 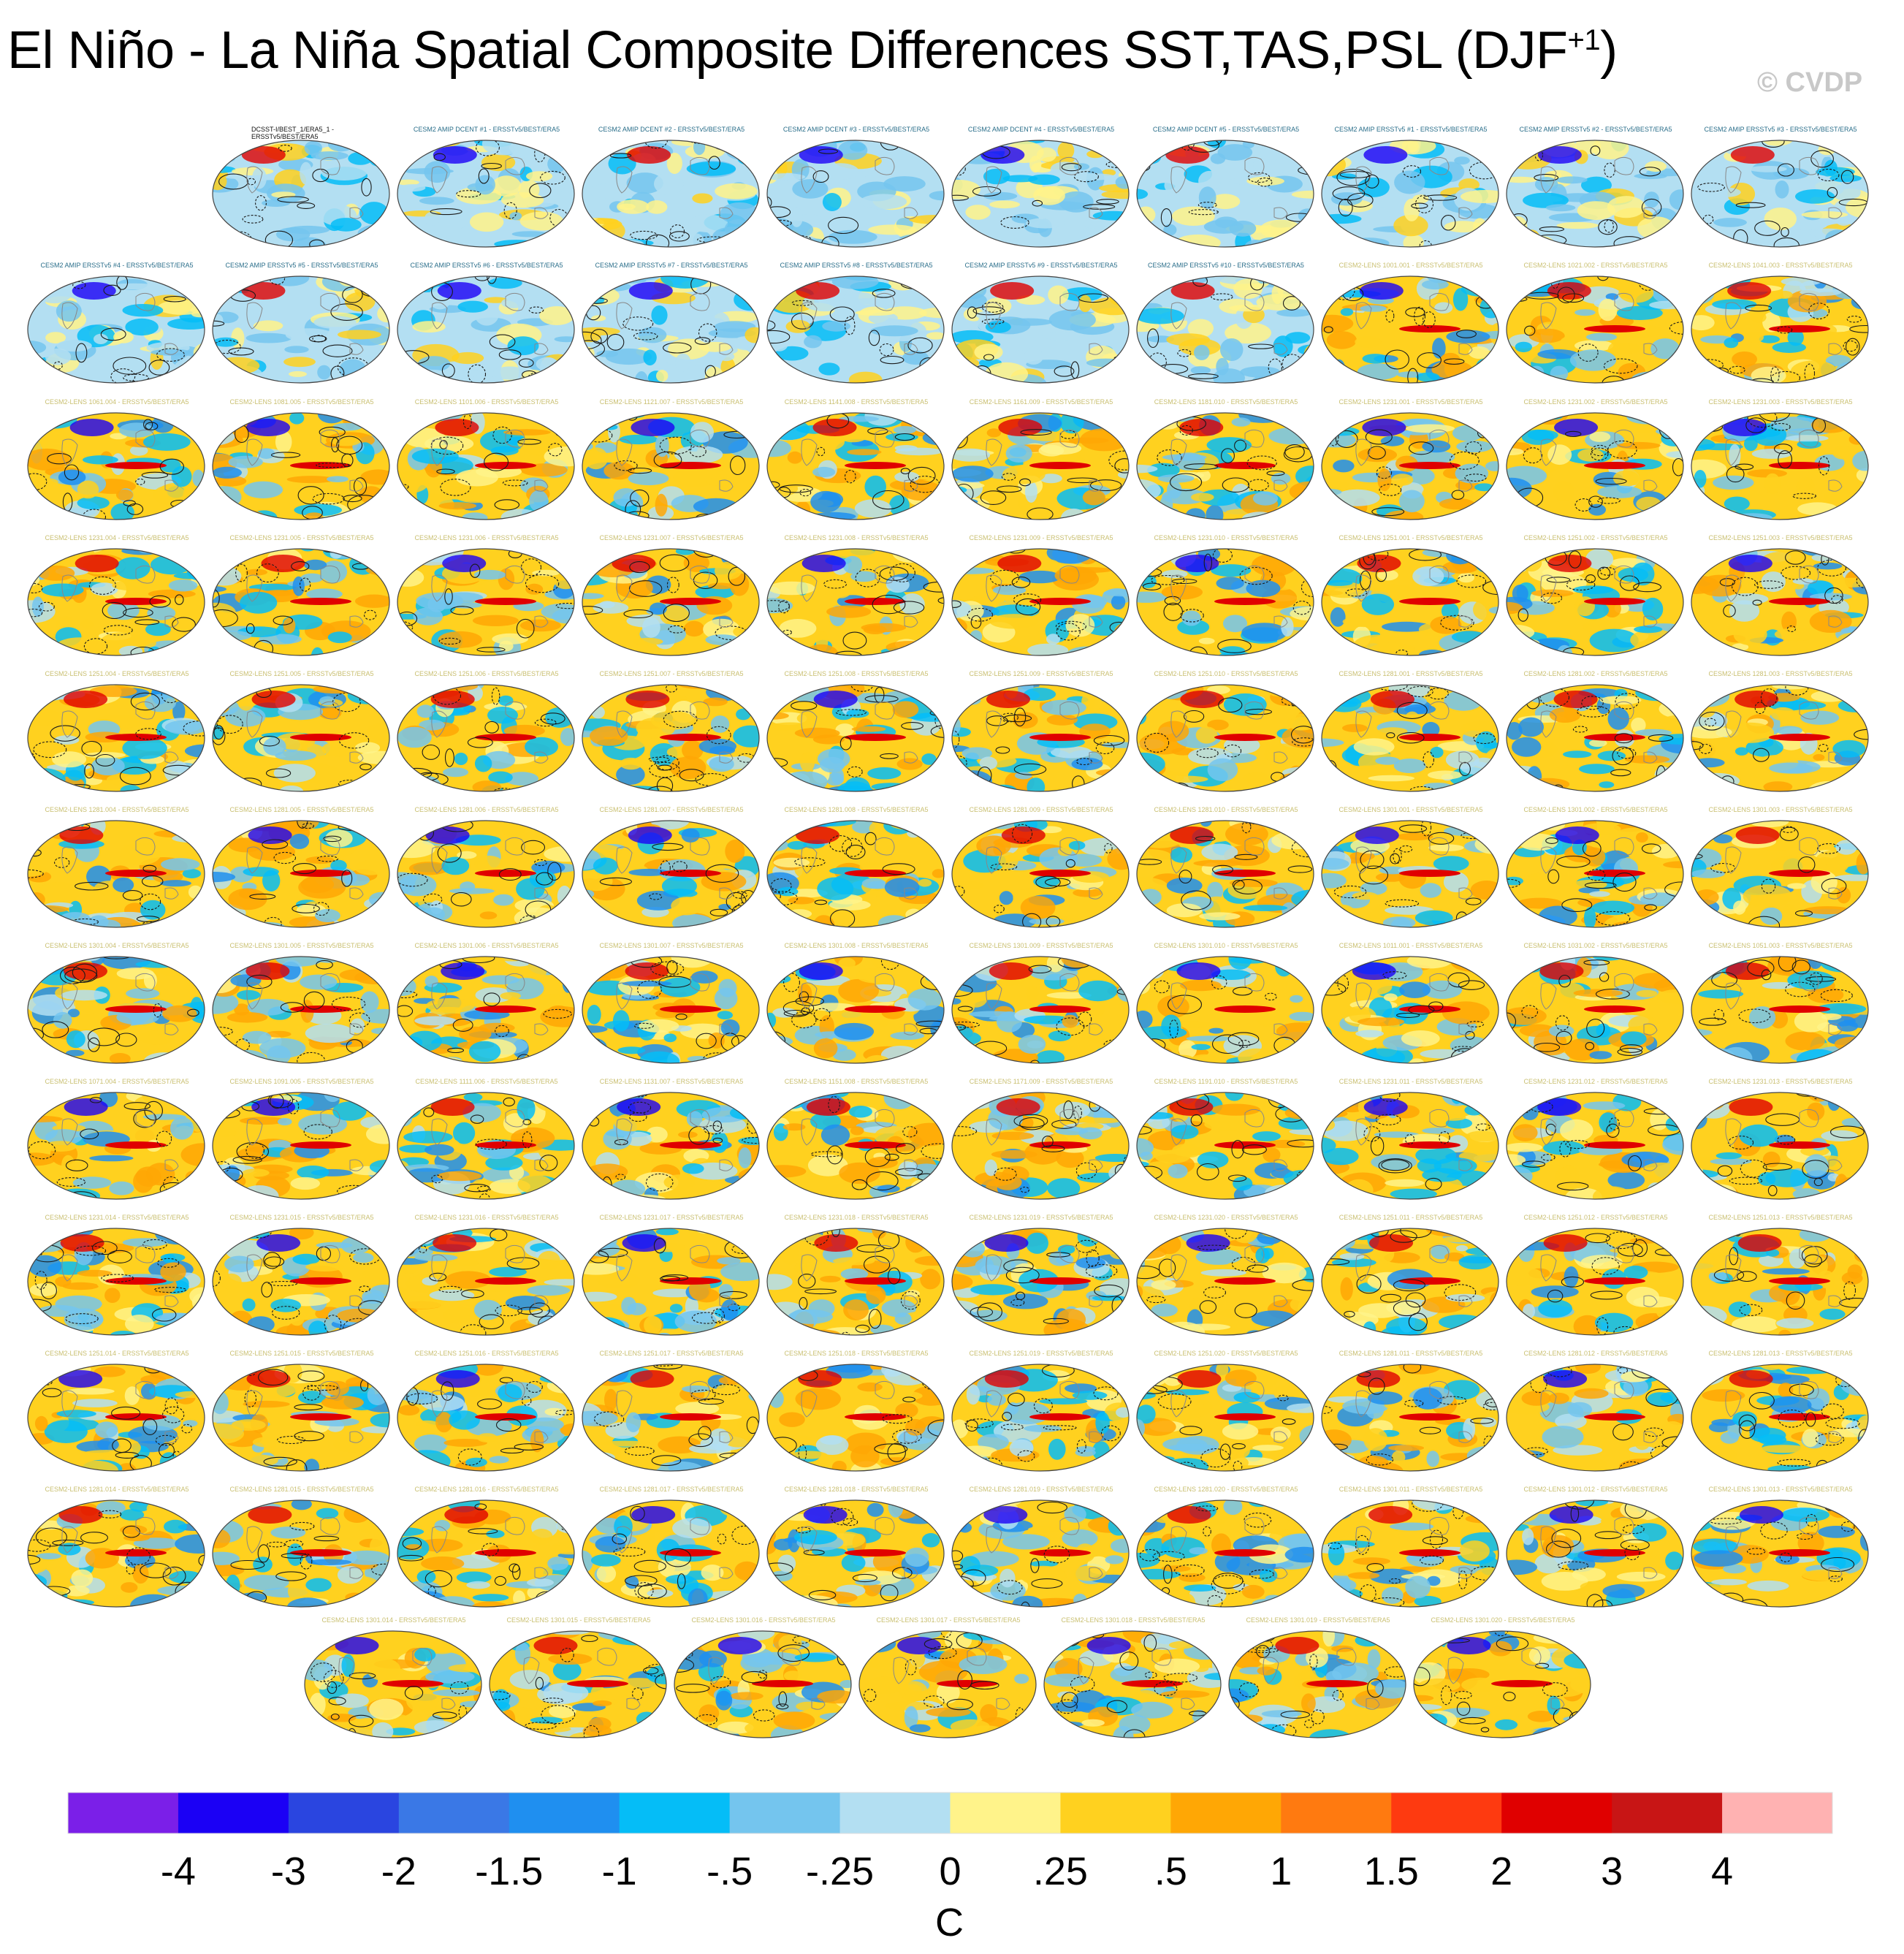 I want to click on map-panel: CESM2-LENS 1301.018 - ERSSTv5/BEST/ERA5, so click(x=1133, y=1680).